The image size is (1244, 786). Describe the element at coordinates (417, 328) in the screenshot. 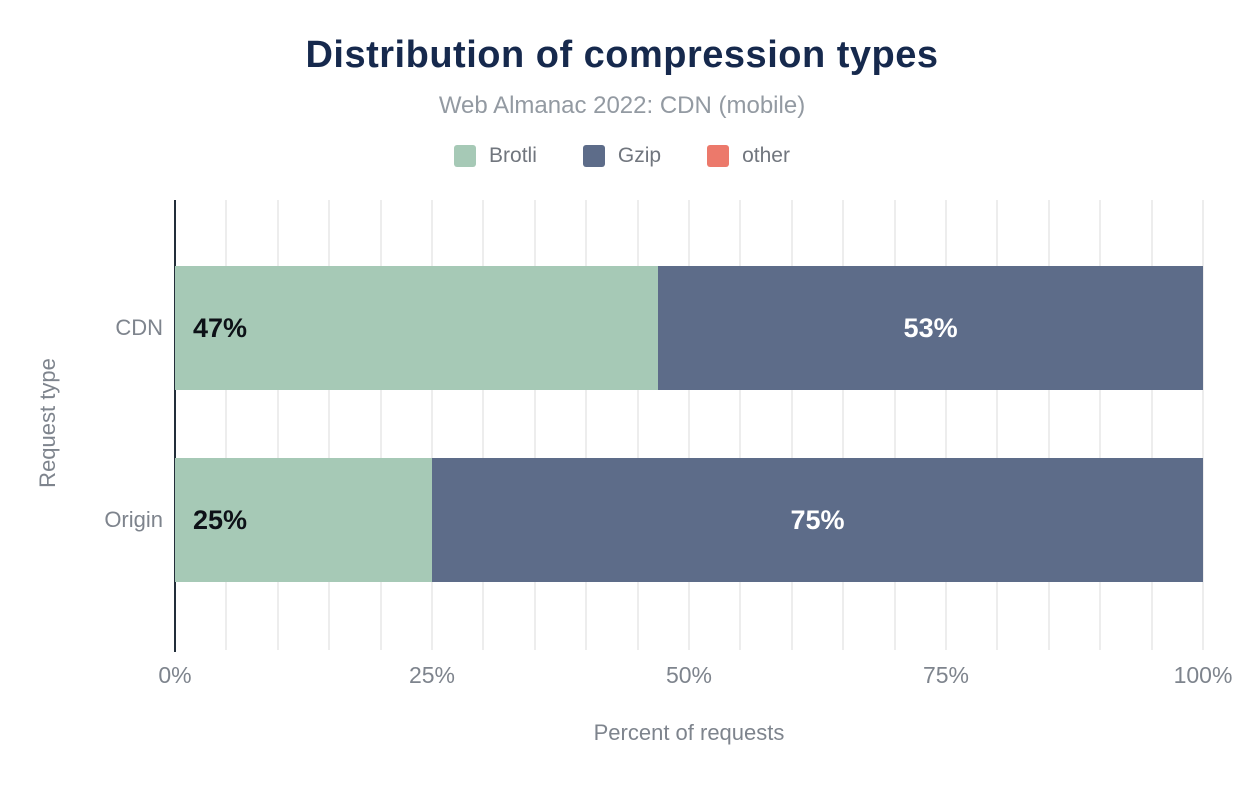

I see `bar-segment-brotli-cdn: 47%` at that location.